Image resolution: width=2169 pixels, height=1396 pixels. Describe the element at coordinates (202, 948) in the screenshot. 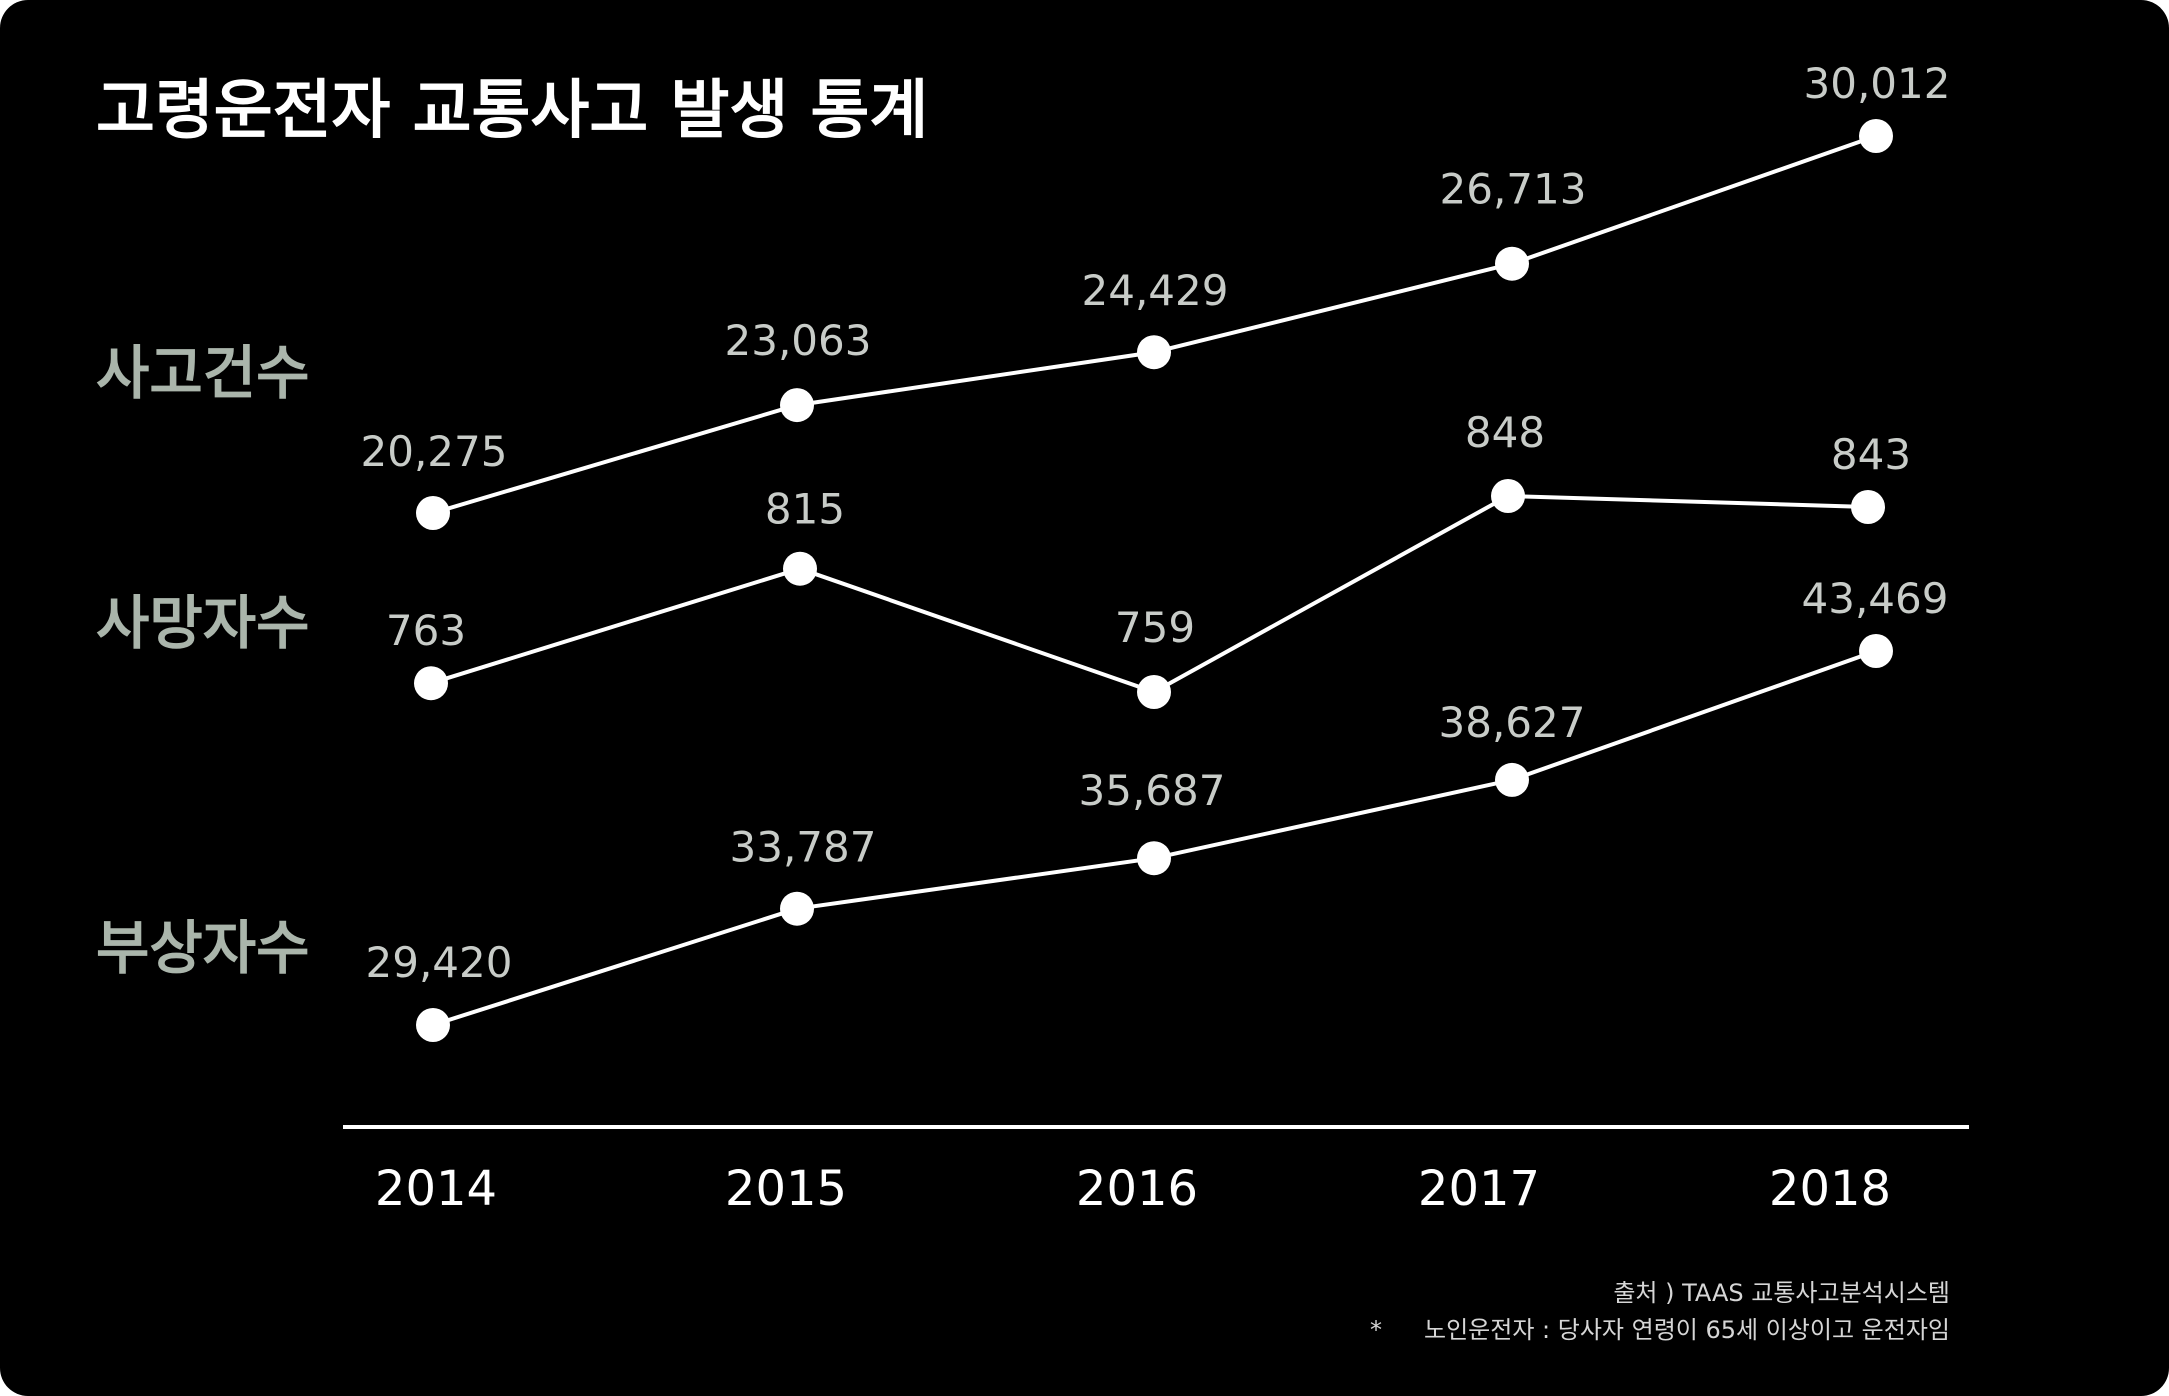

I see `series-label-3: 부상자수` at that location.